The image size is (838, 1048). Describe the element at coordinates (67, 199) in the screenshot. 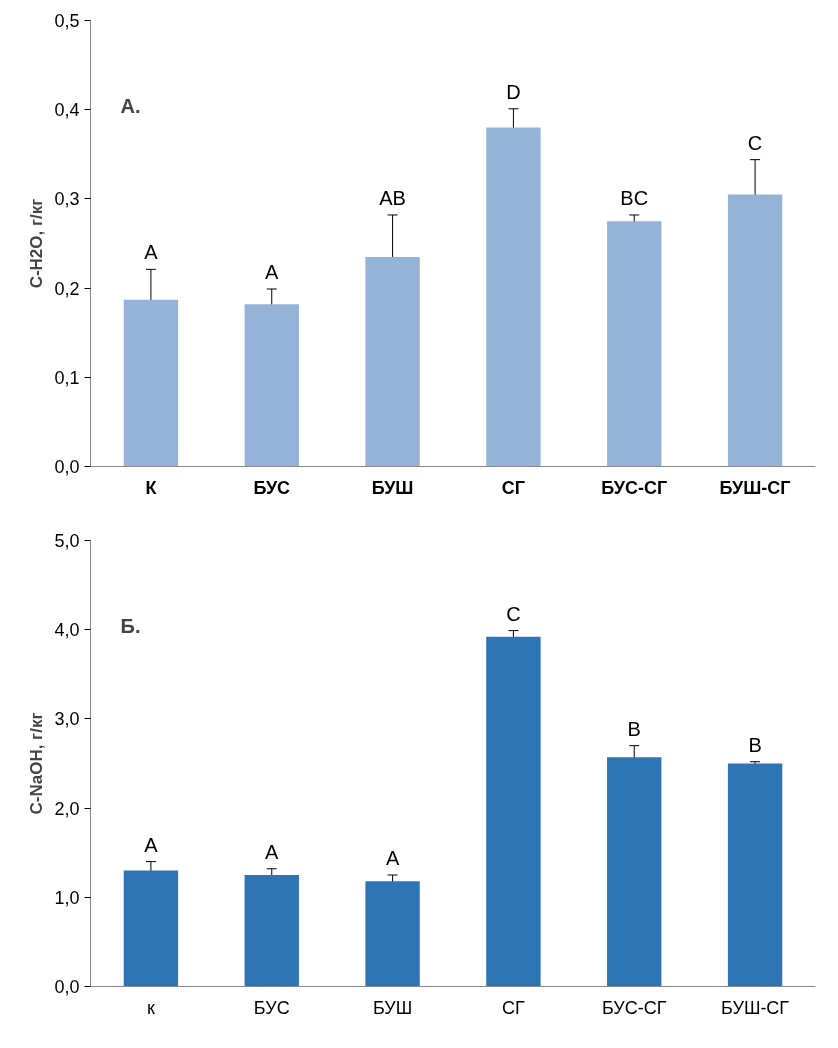

I see `y-tick-label: 0,3` at that location.